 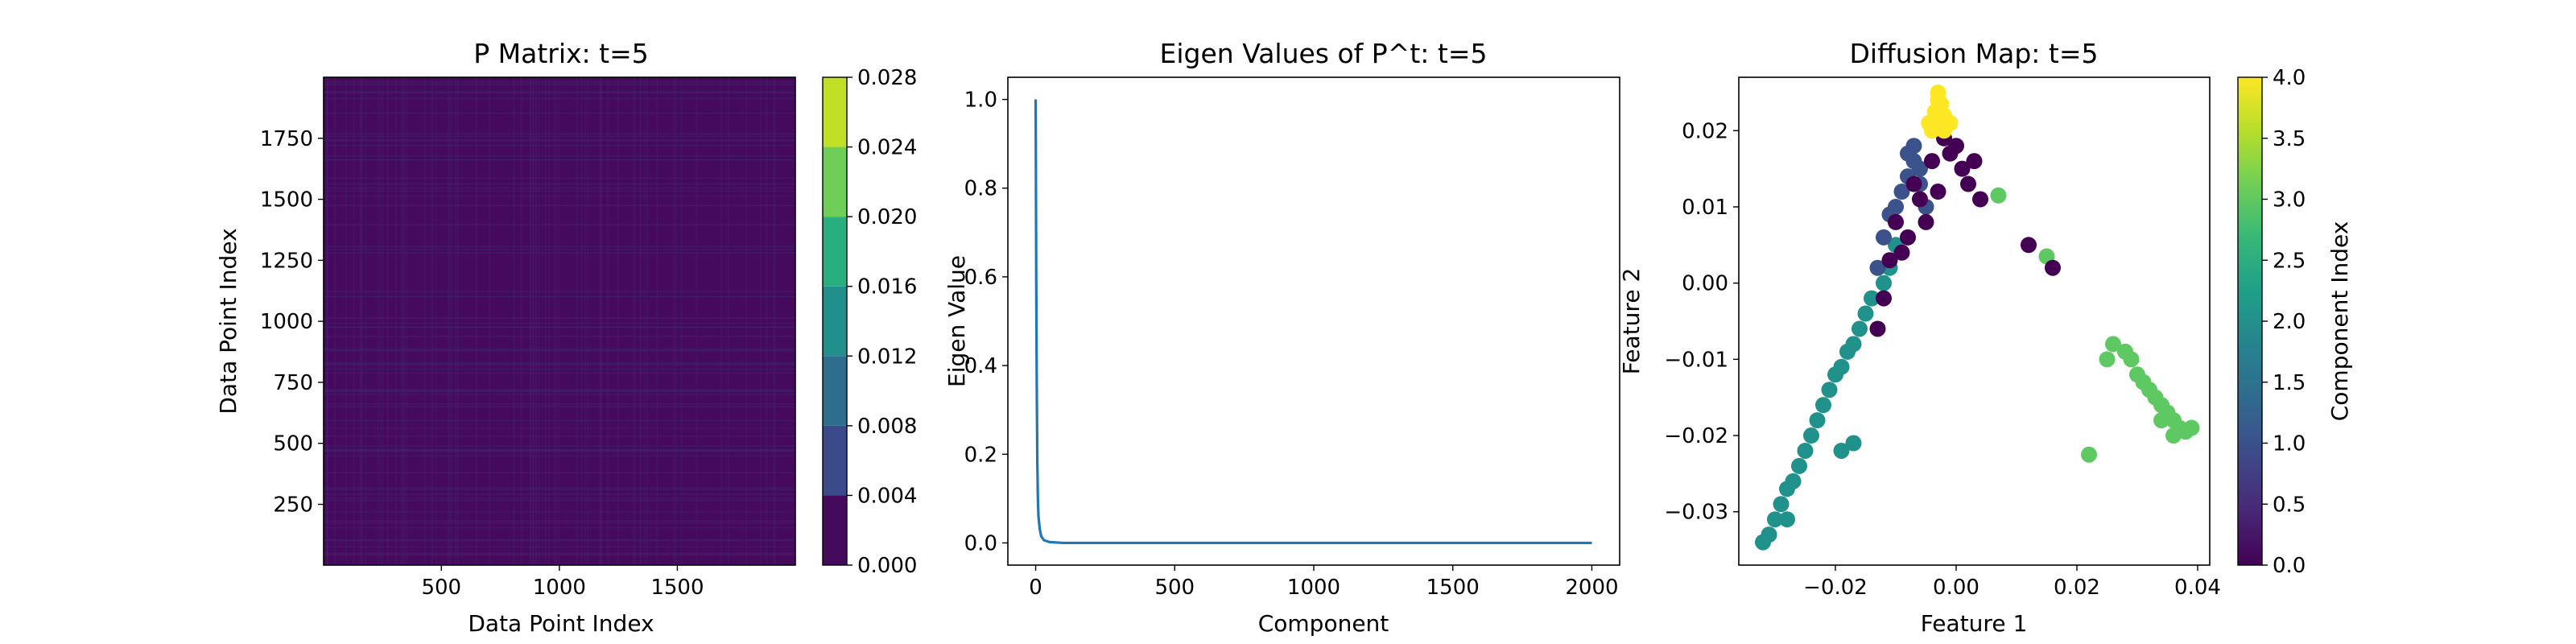 I want to click on colorbar-tick-label: 2.5, so click(x=2289, y=261).